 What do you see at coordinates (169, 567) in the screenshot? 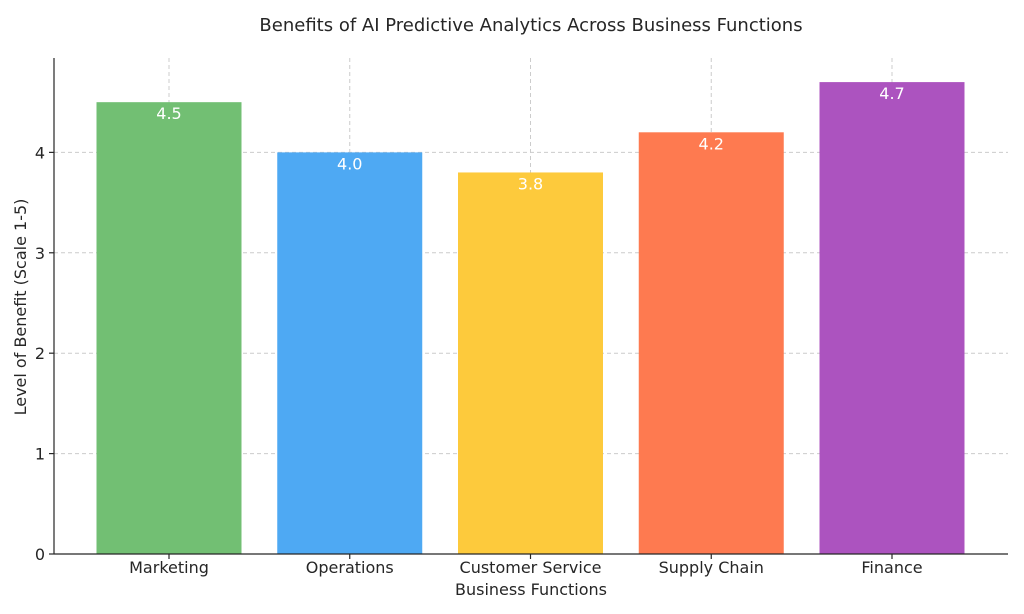
I see `x-tick-label: Marketing` at bounding box center [169, 567].